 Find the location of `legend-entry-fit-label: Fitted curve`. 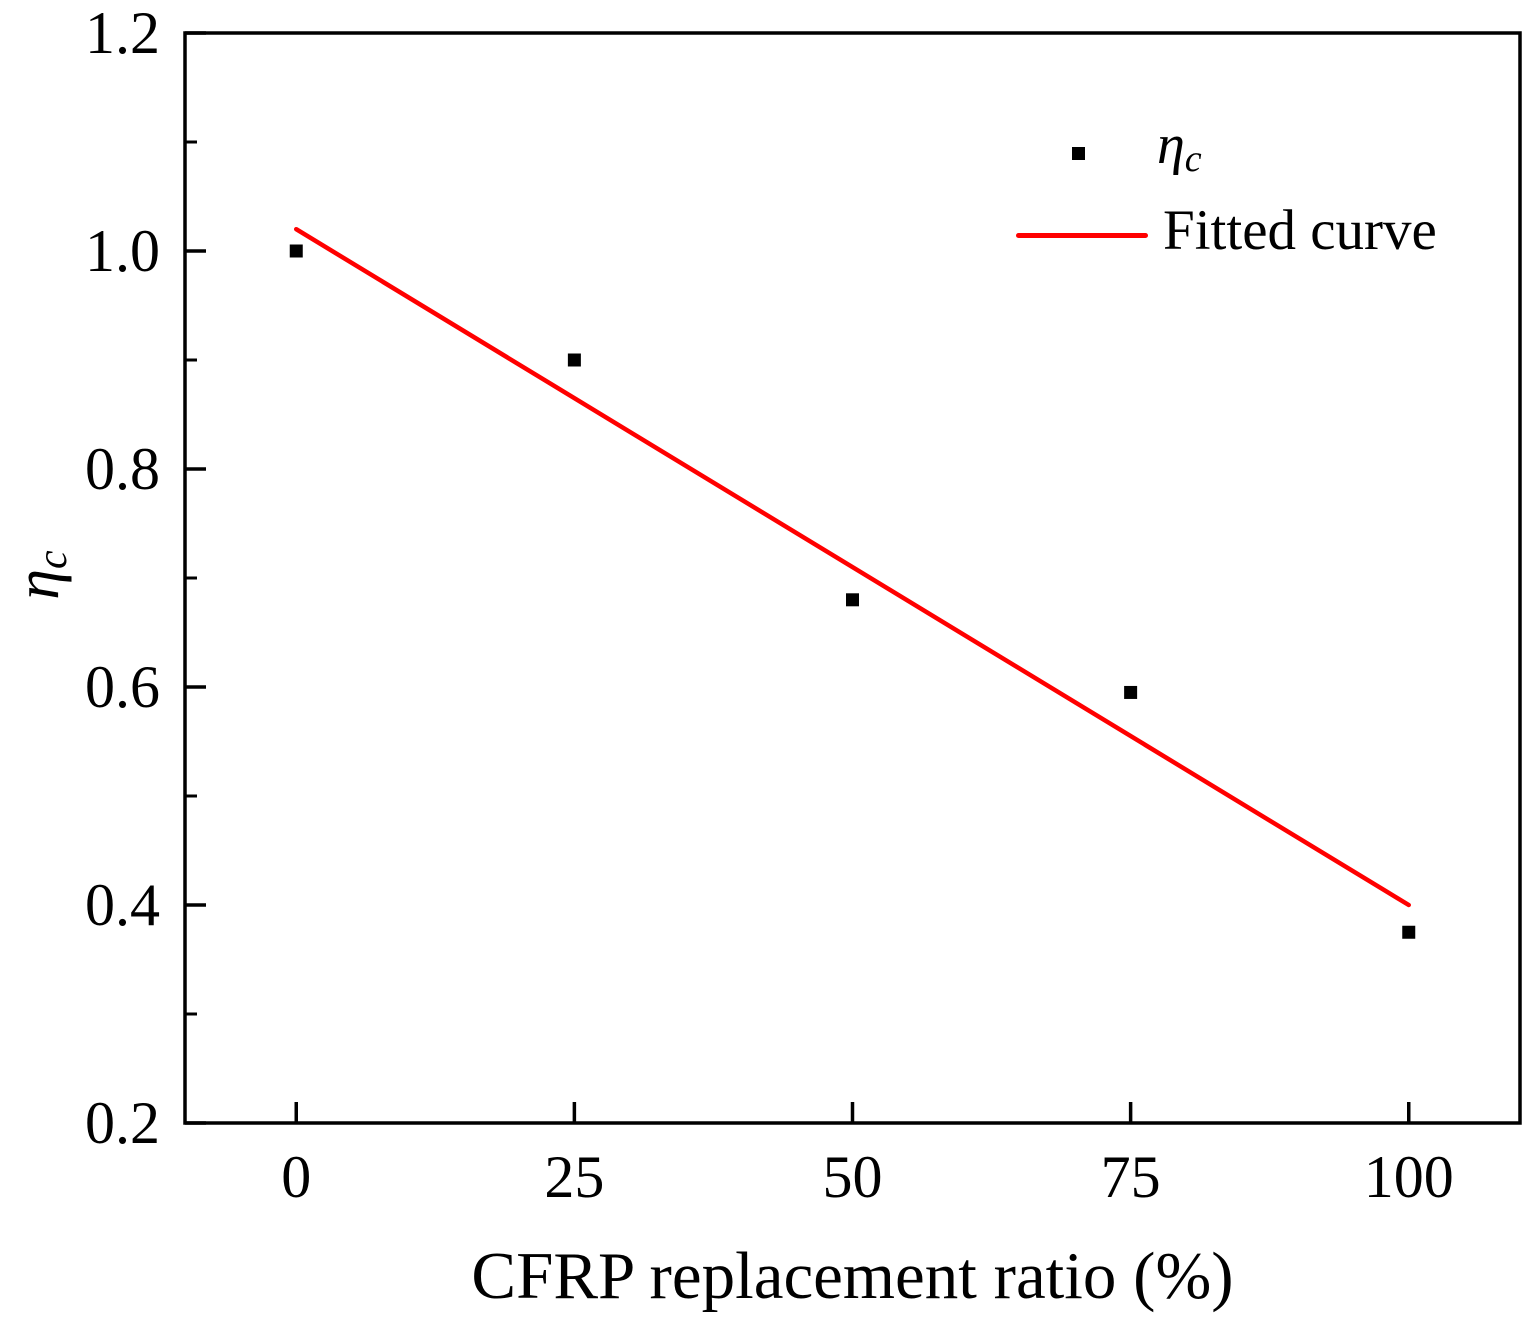

legend-entry-fit-label: Fitted curve is located at coordinates (1300, 230).